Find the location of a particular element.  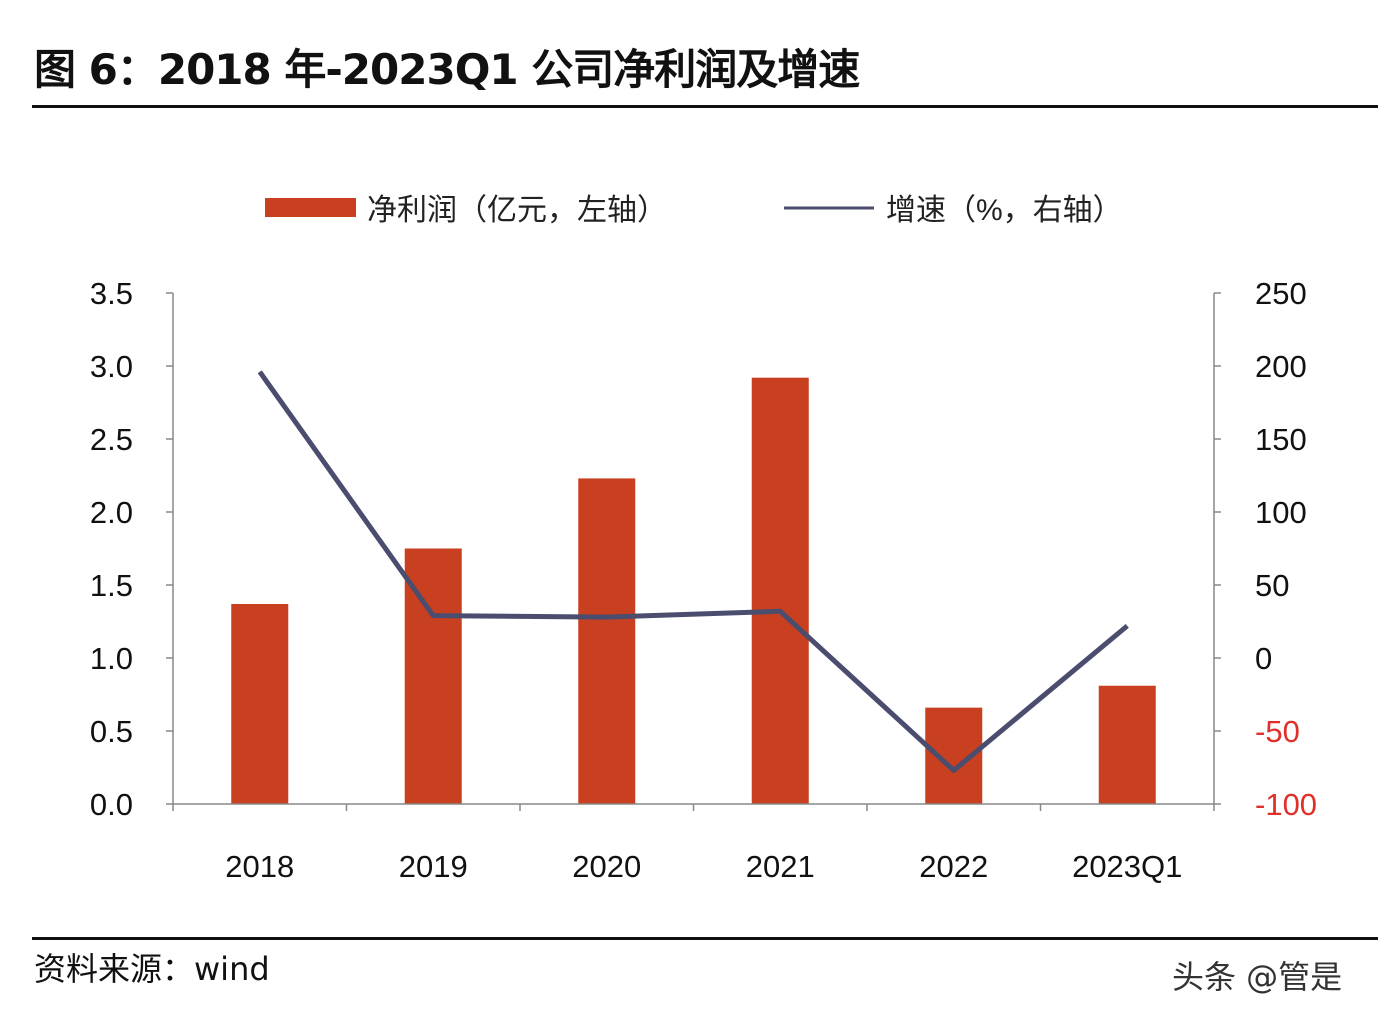

x-tick-label: 2019 is located at coordinates (433, 866).